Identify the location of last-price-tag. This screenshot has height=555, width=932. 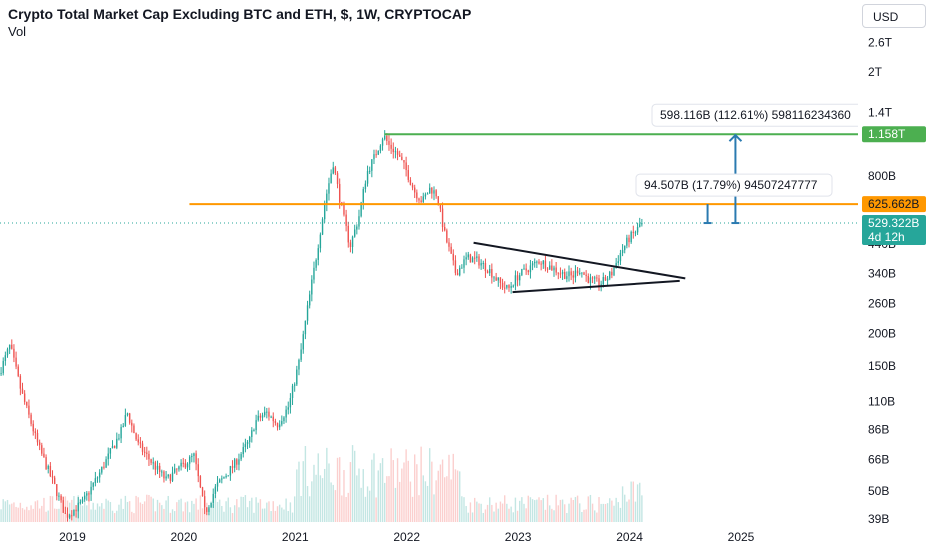
(894, 230).